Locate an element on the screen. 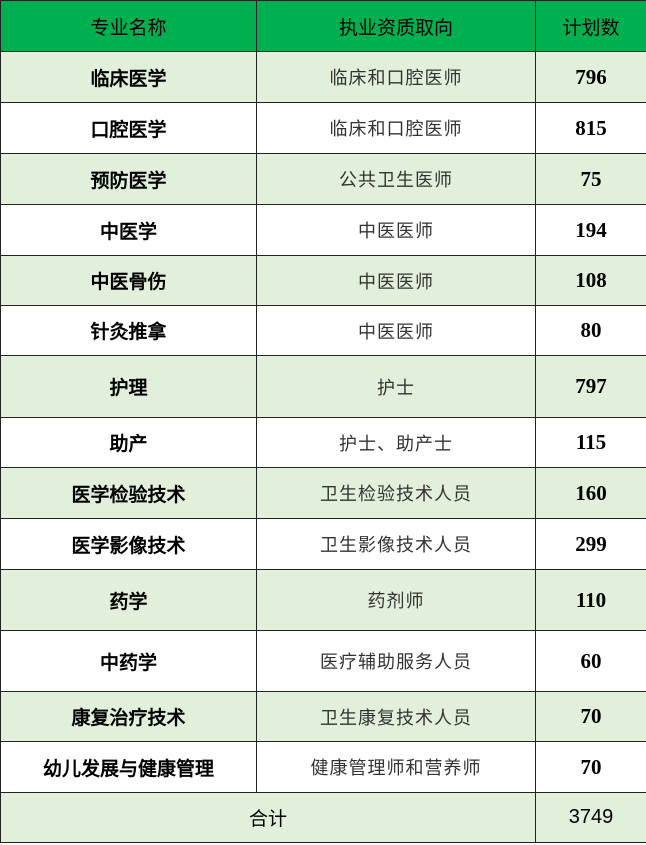  table-row: 临床医学 临床和口腔医师 796 is located at coordinates (323, 77).